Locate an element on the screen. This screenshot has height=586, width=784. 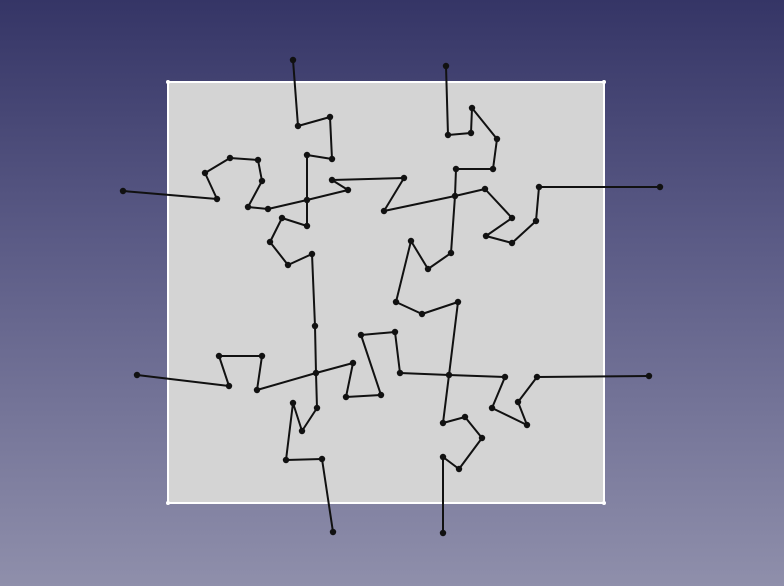
wire-polyline is located at coordinates (312, 143).